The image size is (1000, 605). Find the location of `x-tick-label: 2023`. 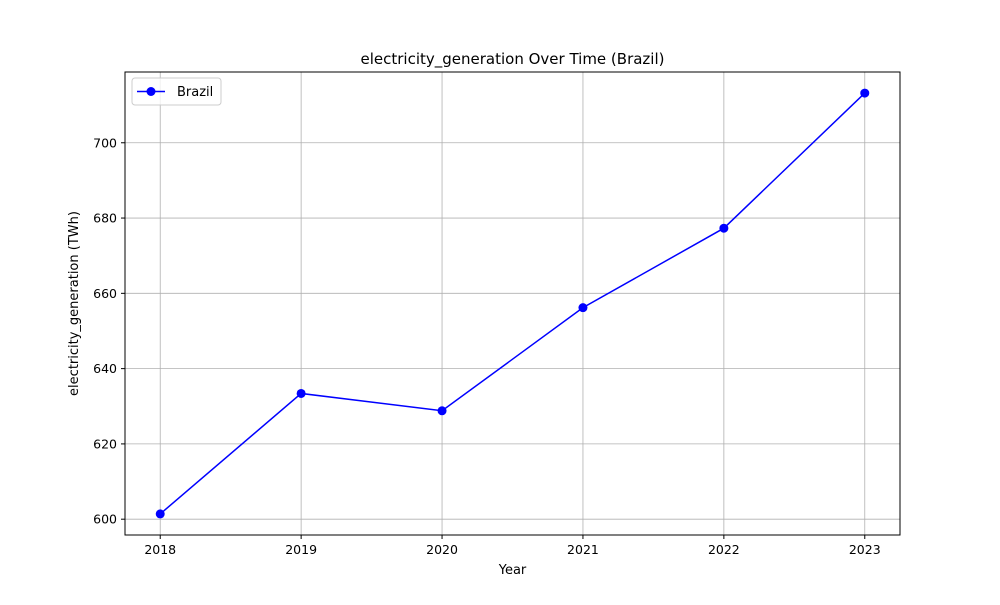

x-tick-label: 2023 is located at coordinates (865, 549).